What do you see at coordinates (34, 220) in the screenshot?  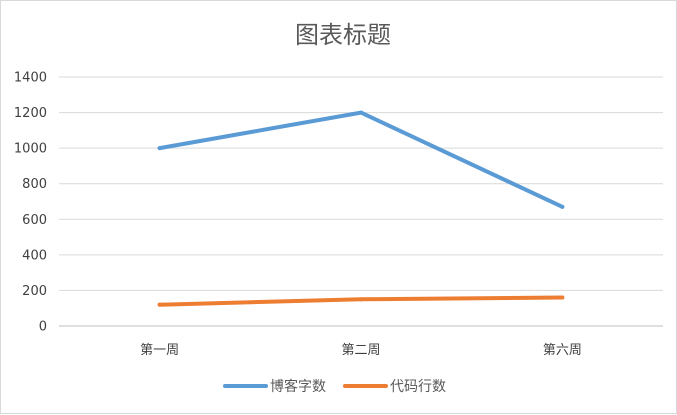 I see `y-tick-label: 600` at bounding box center [34, 220].